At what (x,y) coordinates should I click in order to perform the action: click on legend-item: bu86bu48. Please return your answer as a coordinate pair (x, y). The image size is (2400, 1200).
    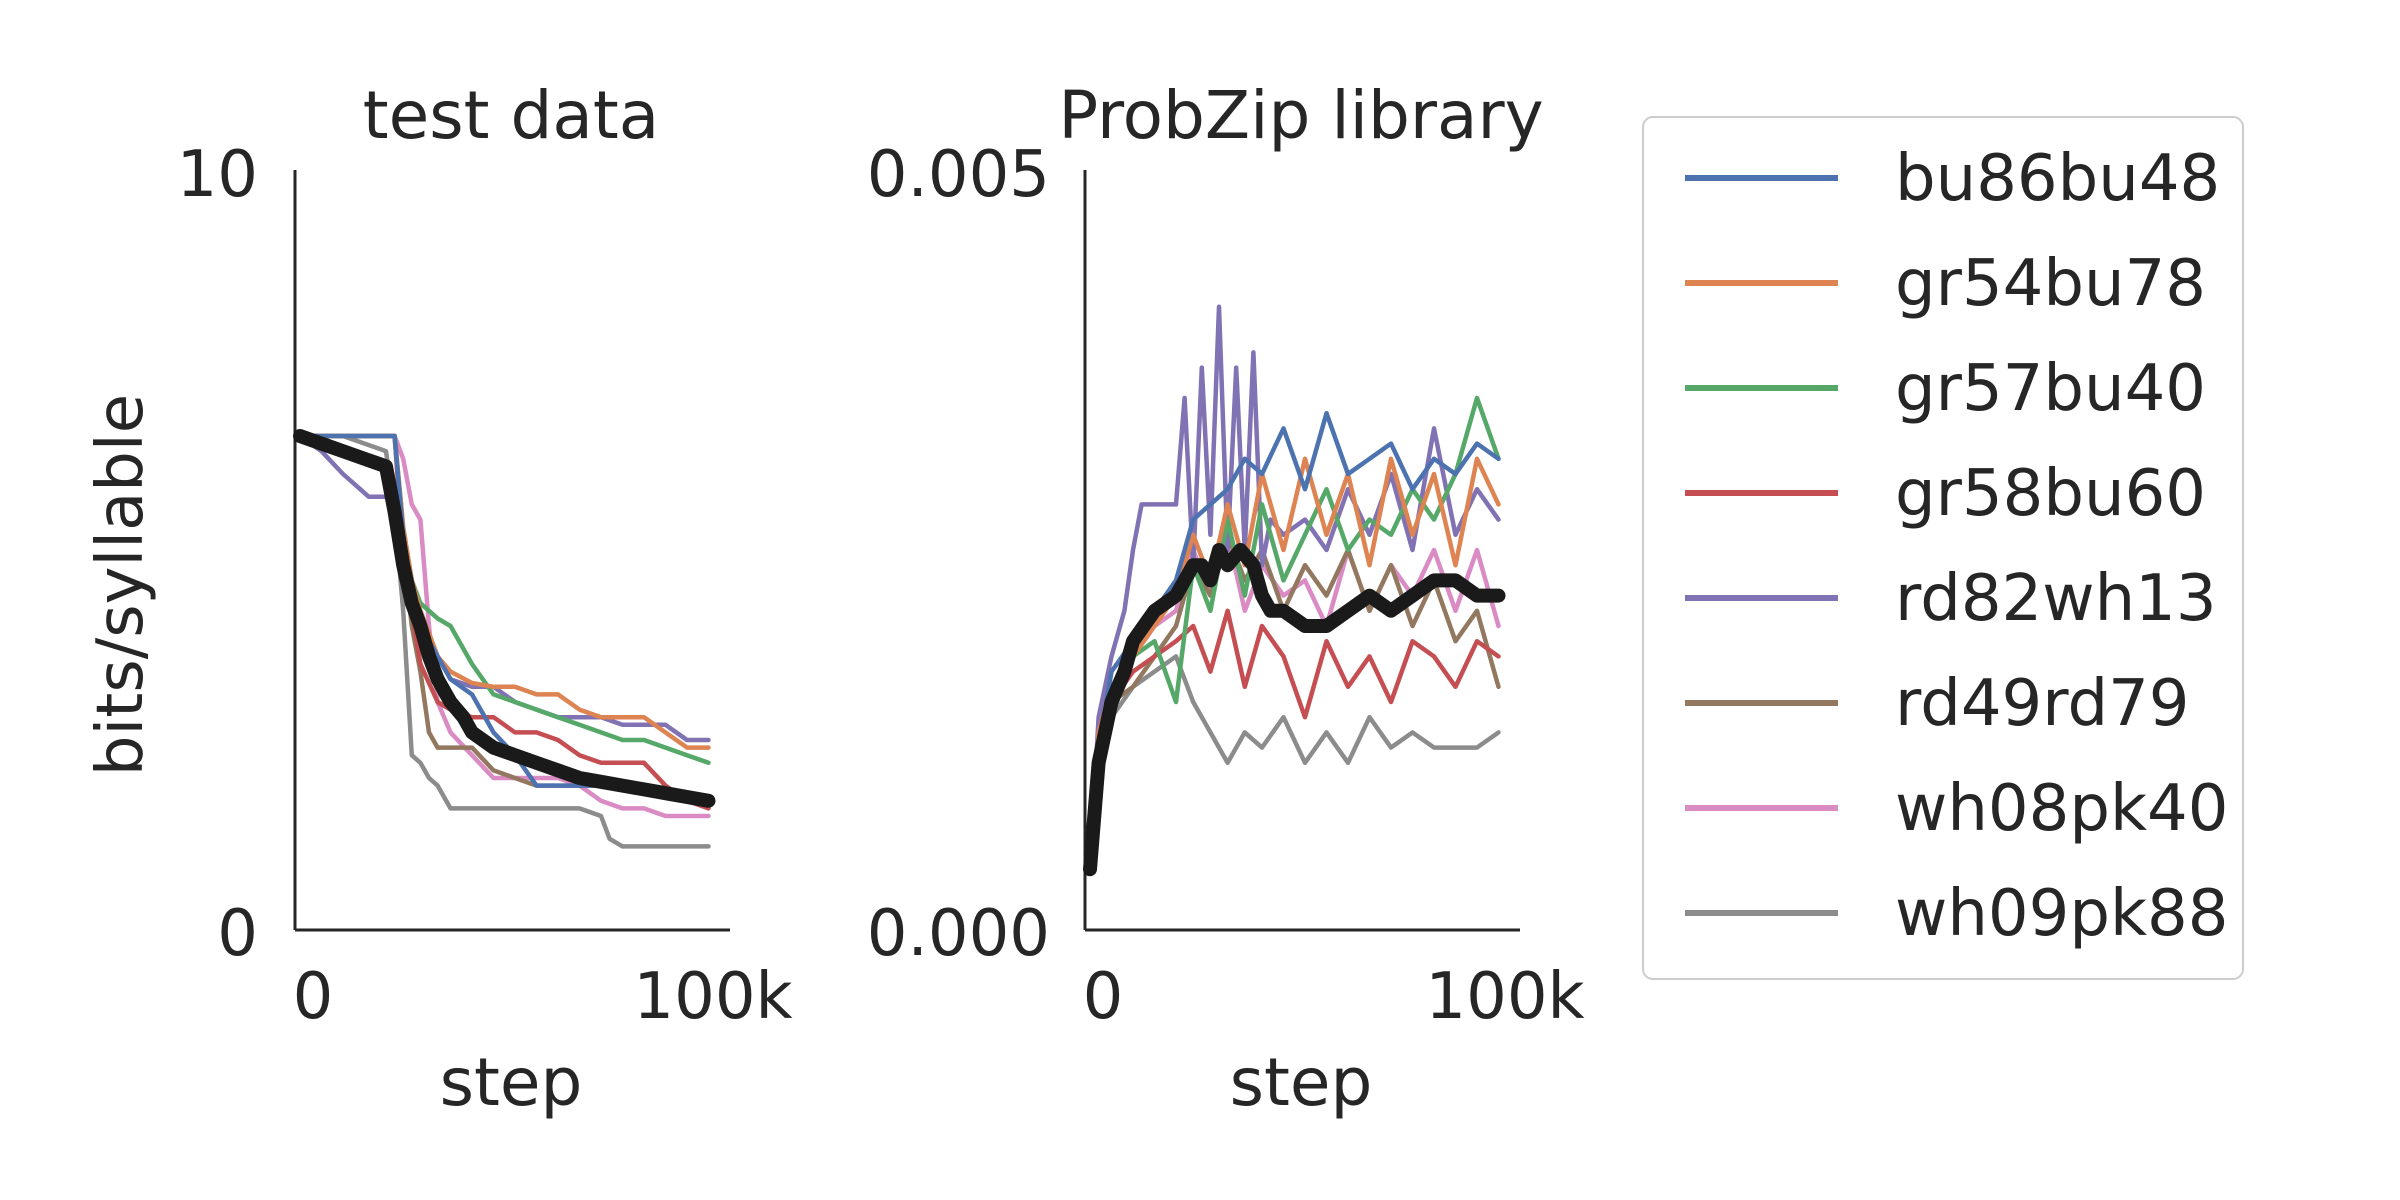
    Looking at the image, I should click on (1952, 179).